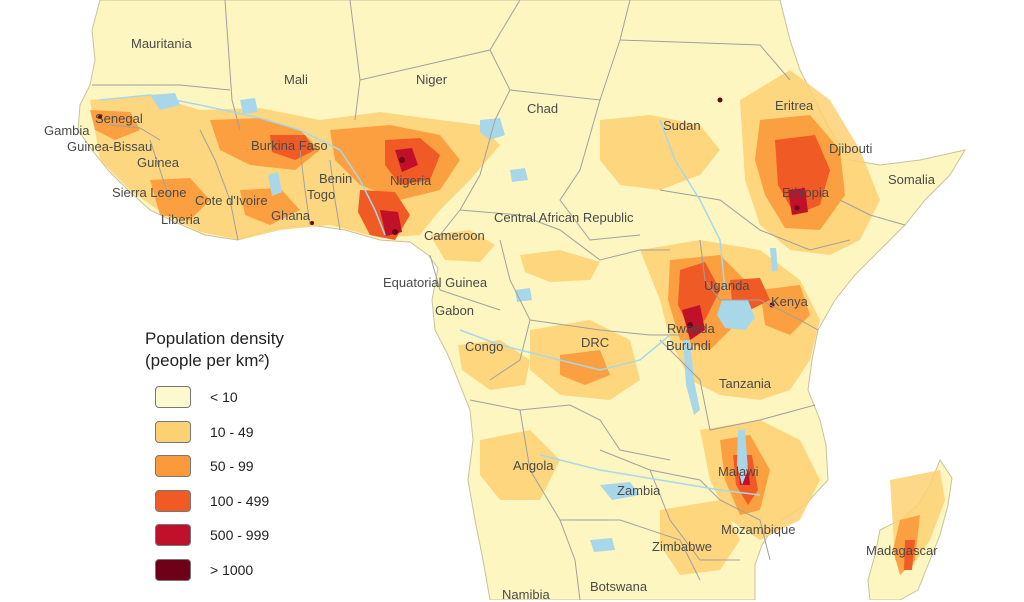 This screenshot has height=602, width=1024. What do you see at coordinates (158, 162) in the screenshot?
I see `label-guinea: Guinea` at bounding box center [158, 162].